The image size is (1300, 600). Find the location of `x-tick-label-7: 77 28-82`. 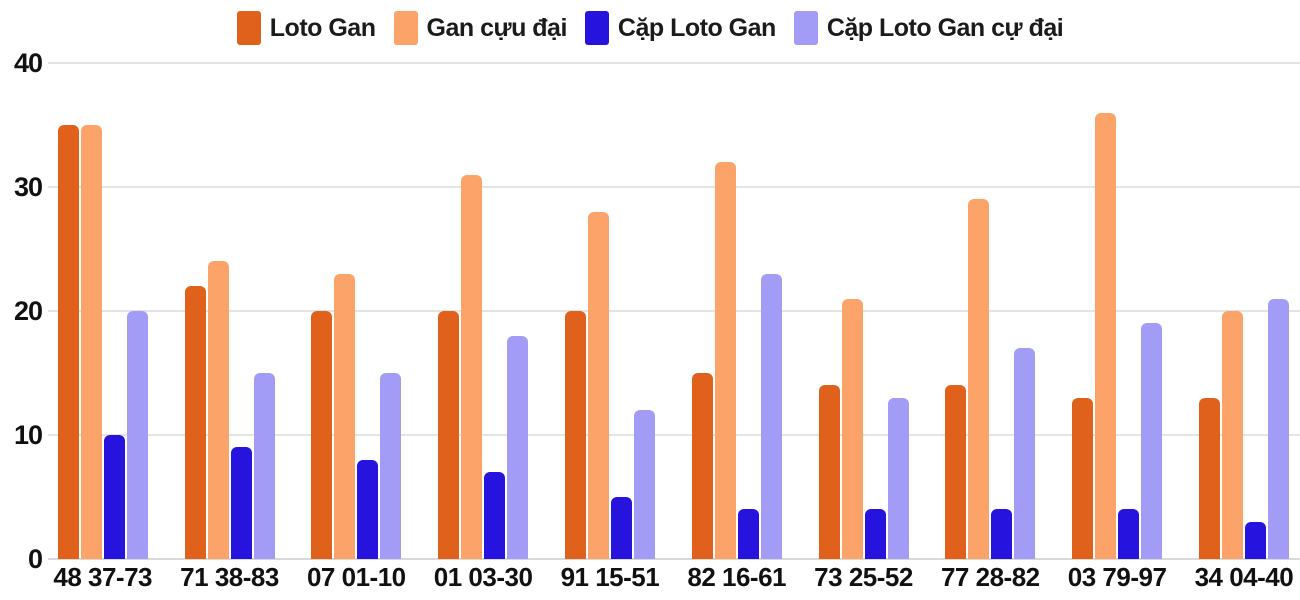

x-tick-label-7: 77 28-82 is located at coordinates (990, 577).